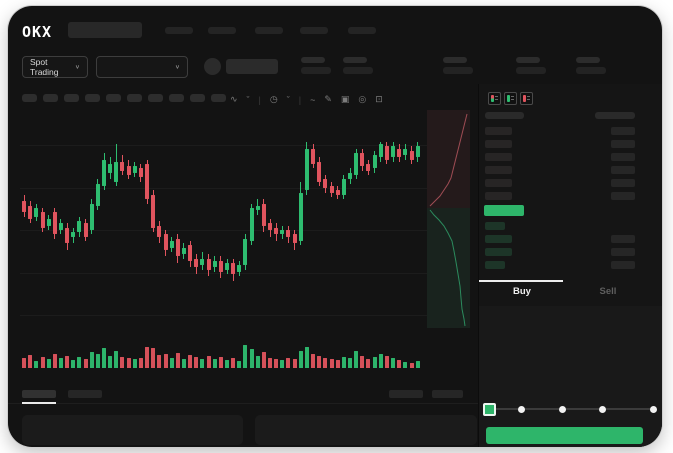  I want to click on pair-selector: ∨, so click(142, 67).